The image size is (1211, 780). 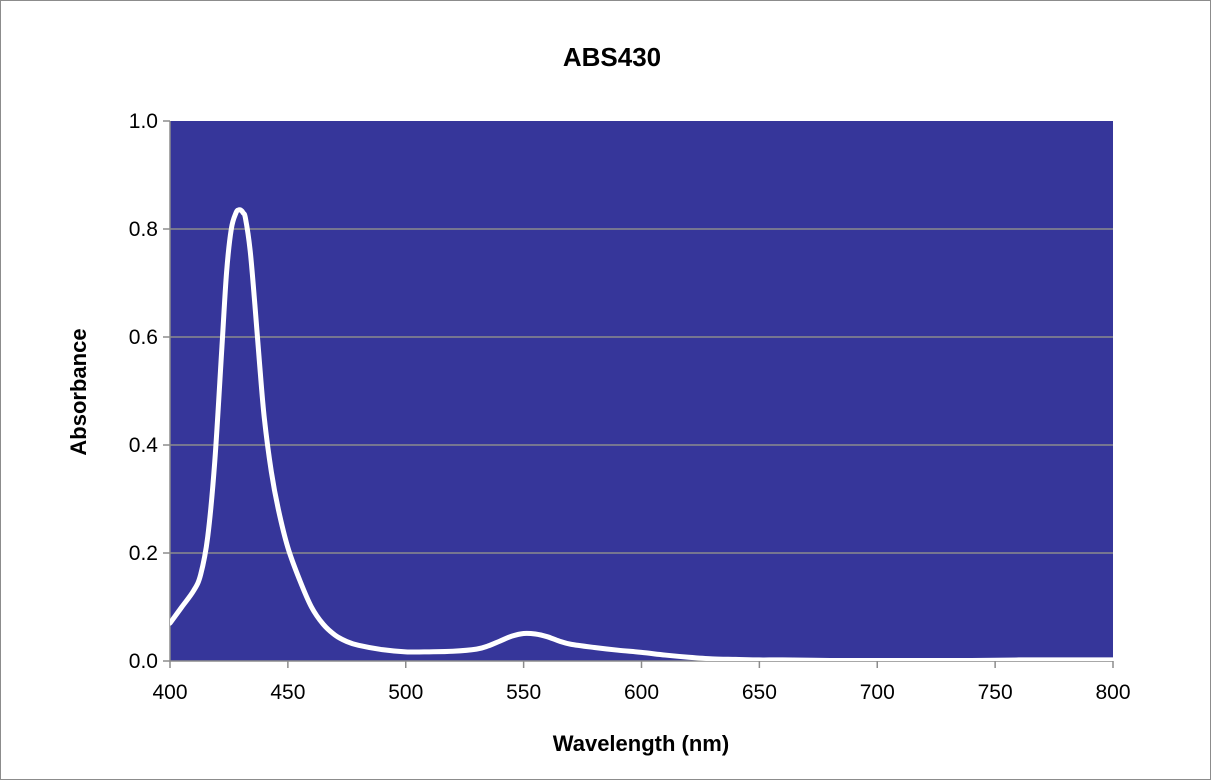 I want to click on x-tick-label: 600, so click(x=641, y=692).